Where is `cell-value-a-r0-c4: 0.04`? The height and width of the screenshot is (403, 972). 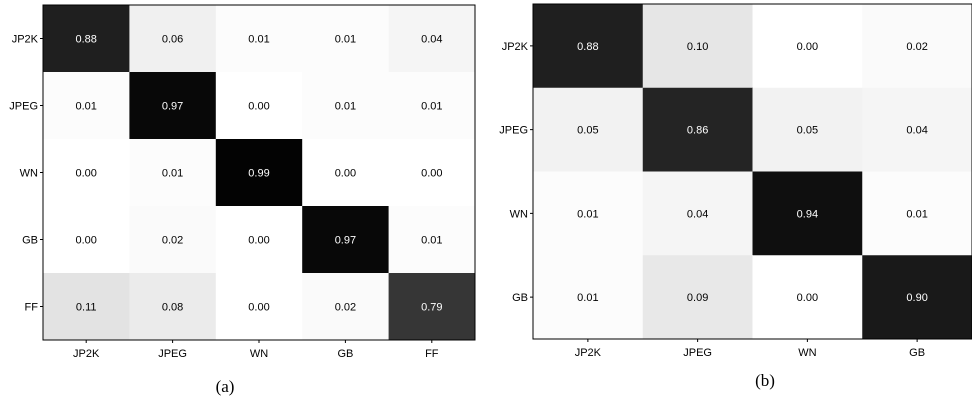 cell-value-a-r0-c4: 0.04 is located at coordinates (431, 40).